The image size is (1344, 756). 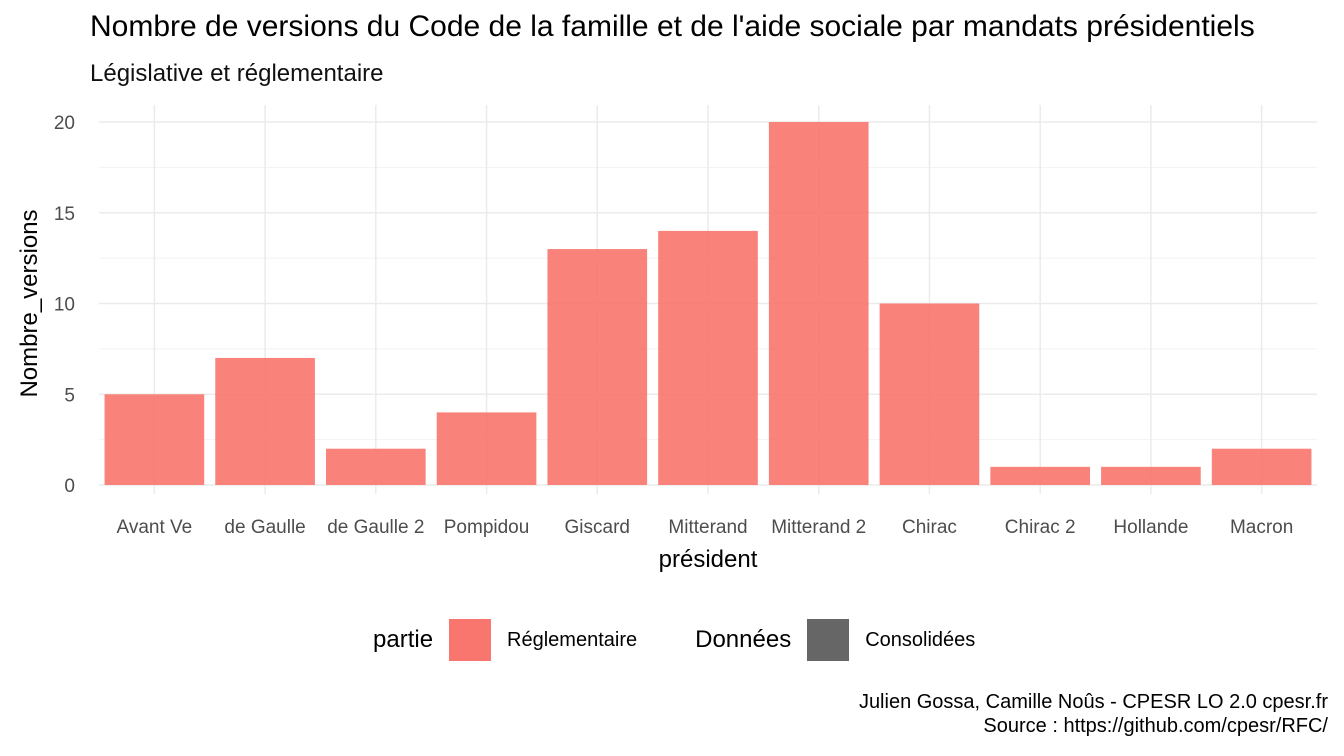 I want to click on x-tick-label: de Gaulle 2, so click(x=375, y=527).